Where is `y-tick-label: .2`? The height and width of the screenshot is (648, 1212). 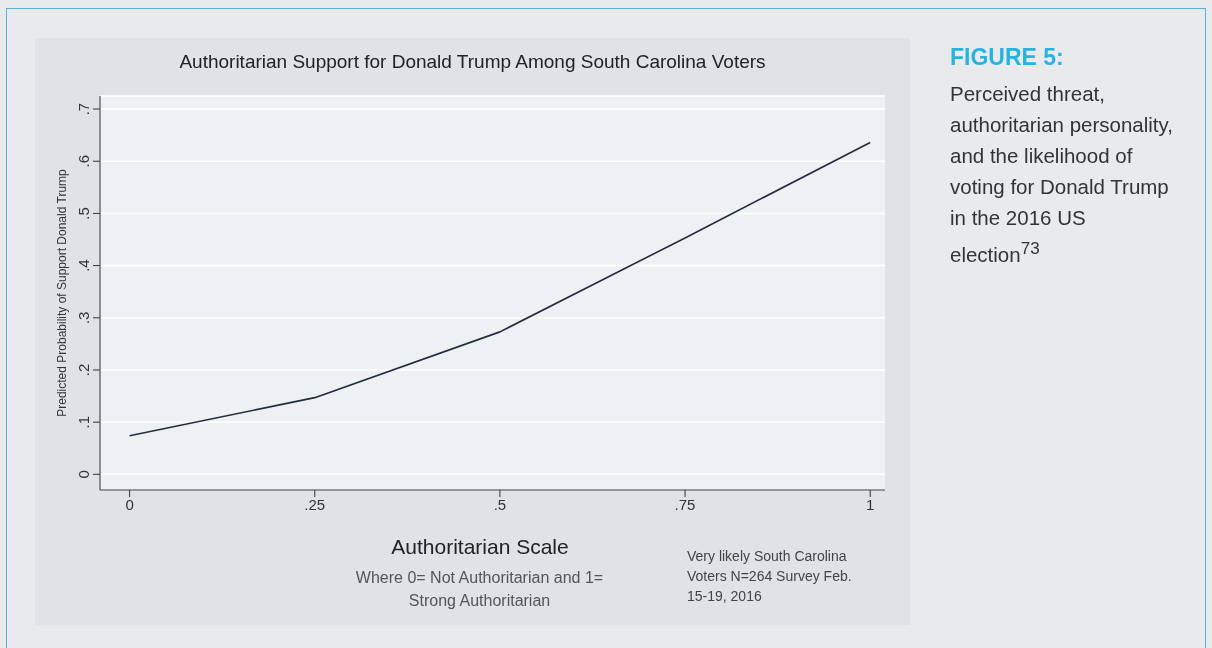
y-tick-label: .2 is located at coordinates (83, 370).